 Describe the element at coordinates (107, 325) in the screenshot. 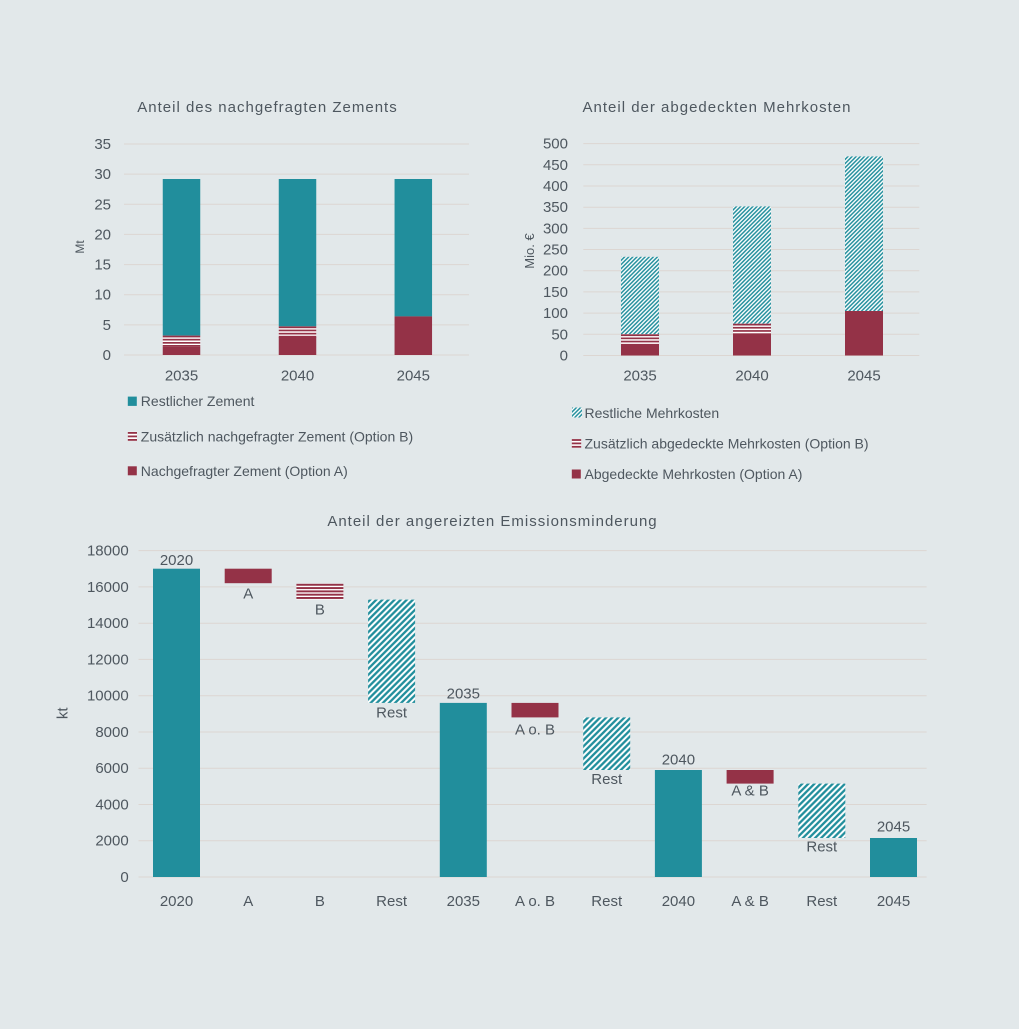

I see `svg-text: 5` at that location.